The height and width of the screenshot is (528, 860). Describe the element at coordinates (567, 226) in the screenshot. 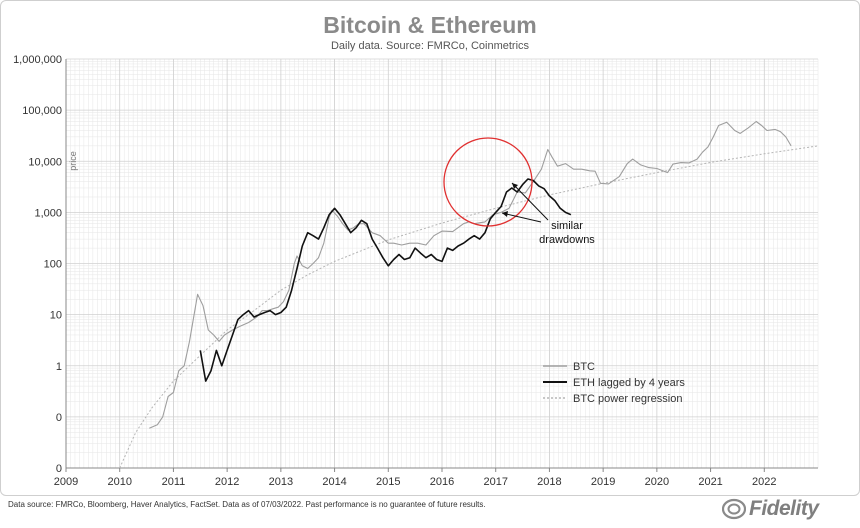

I see `annotation-text: similar` at that location.